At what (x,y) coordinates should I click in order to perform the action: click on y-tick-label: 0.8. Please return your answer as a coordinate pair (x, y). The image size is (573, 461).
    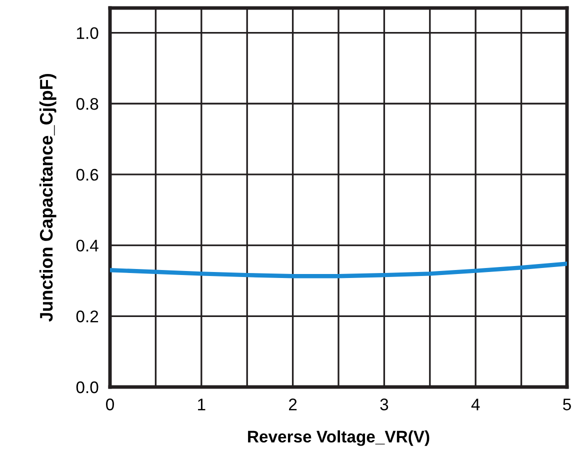
    Looking at the image, I should click on (87, 104).